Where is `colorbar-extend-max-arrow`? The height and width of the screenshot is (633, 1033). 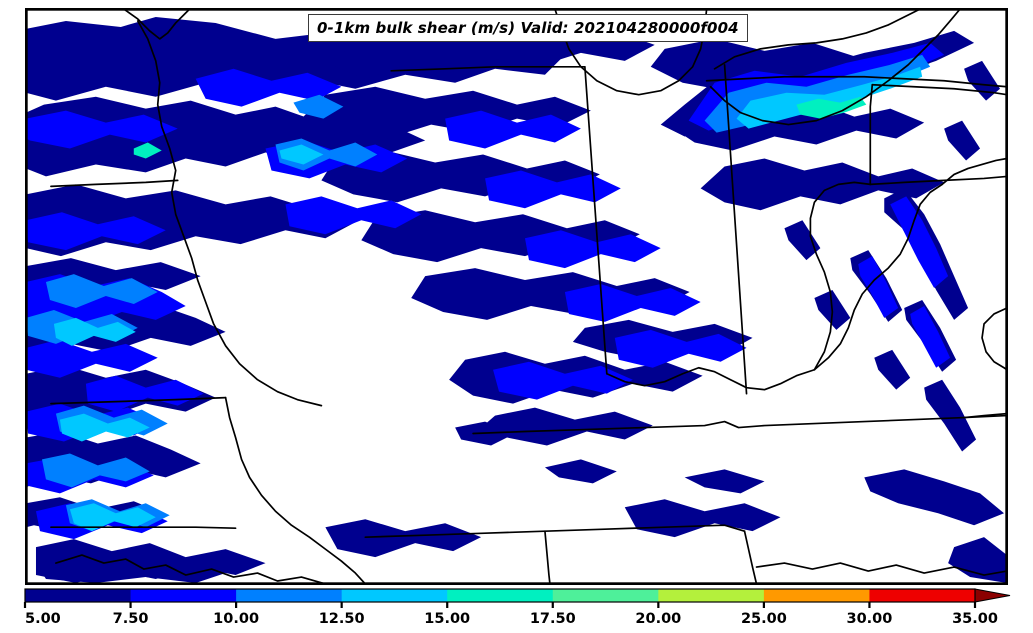 colorbar-extend-max-arrow is located at coordinates (992, 595).